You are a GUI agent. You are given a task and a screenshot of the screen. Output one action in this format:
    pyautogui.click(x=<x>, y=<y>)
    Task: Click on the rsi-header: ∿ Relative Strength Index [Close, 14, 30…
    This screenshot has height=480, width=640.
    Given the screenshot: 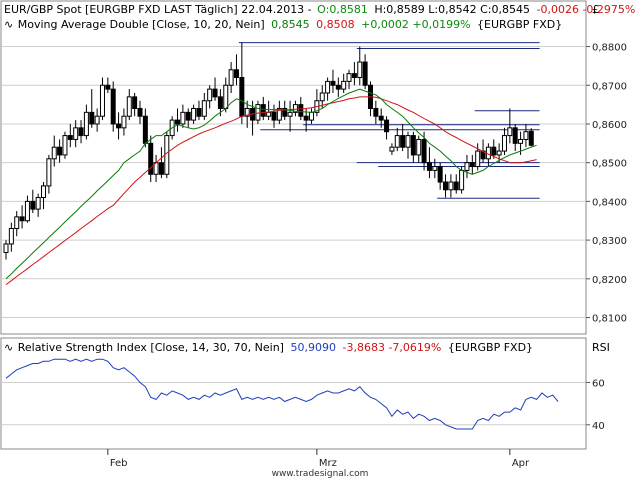 What is the action you would take?
    pyautogui.click(x=268, y=347)
    